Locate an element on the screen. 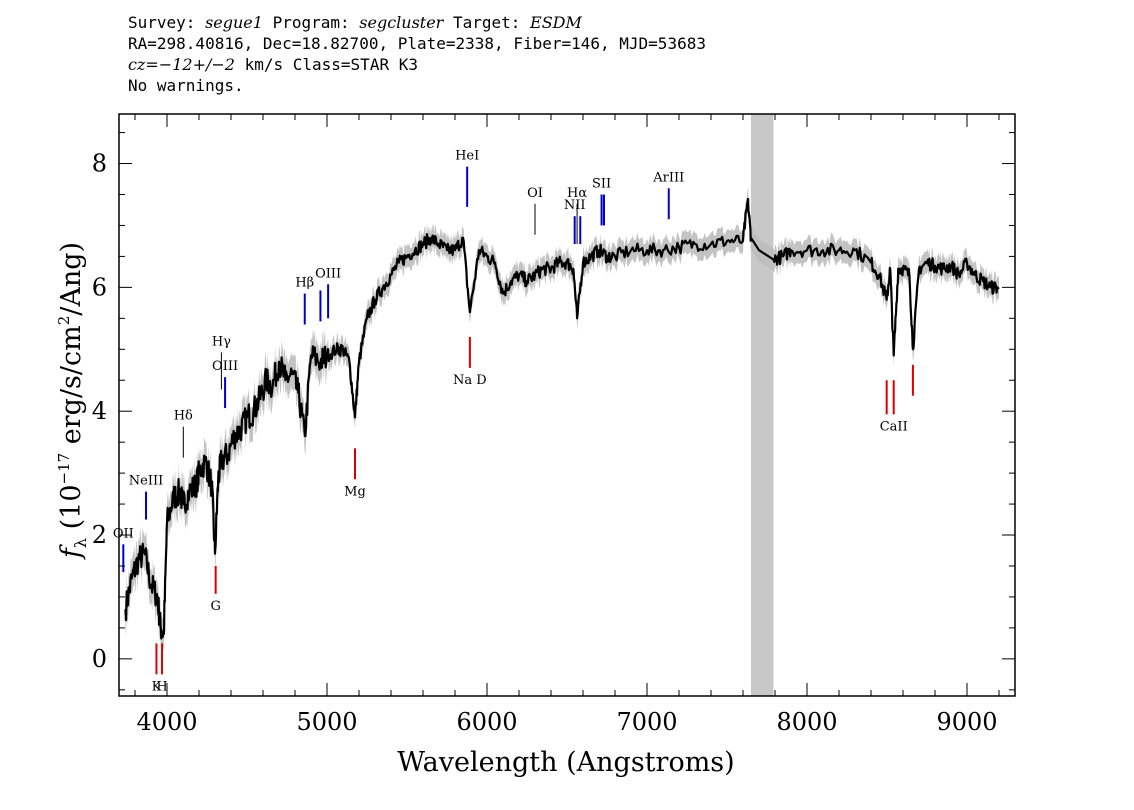 This screenshot has width=1134, height=810. x-tick-label: 7000 is located at coordinates (646, 722).